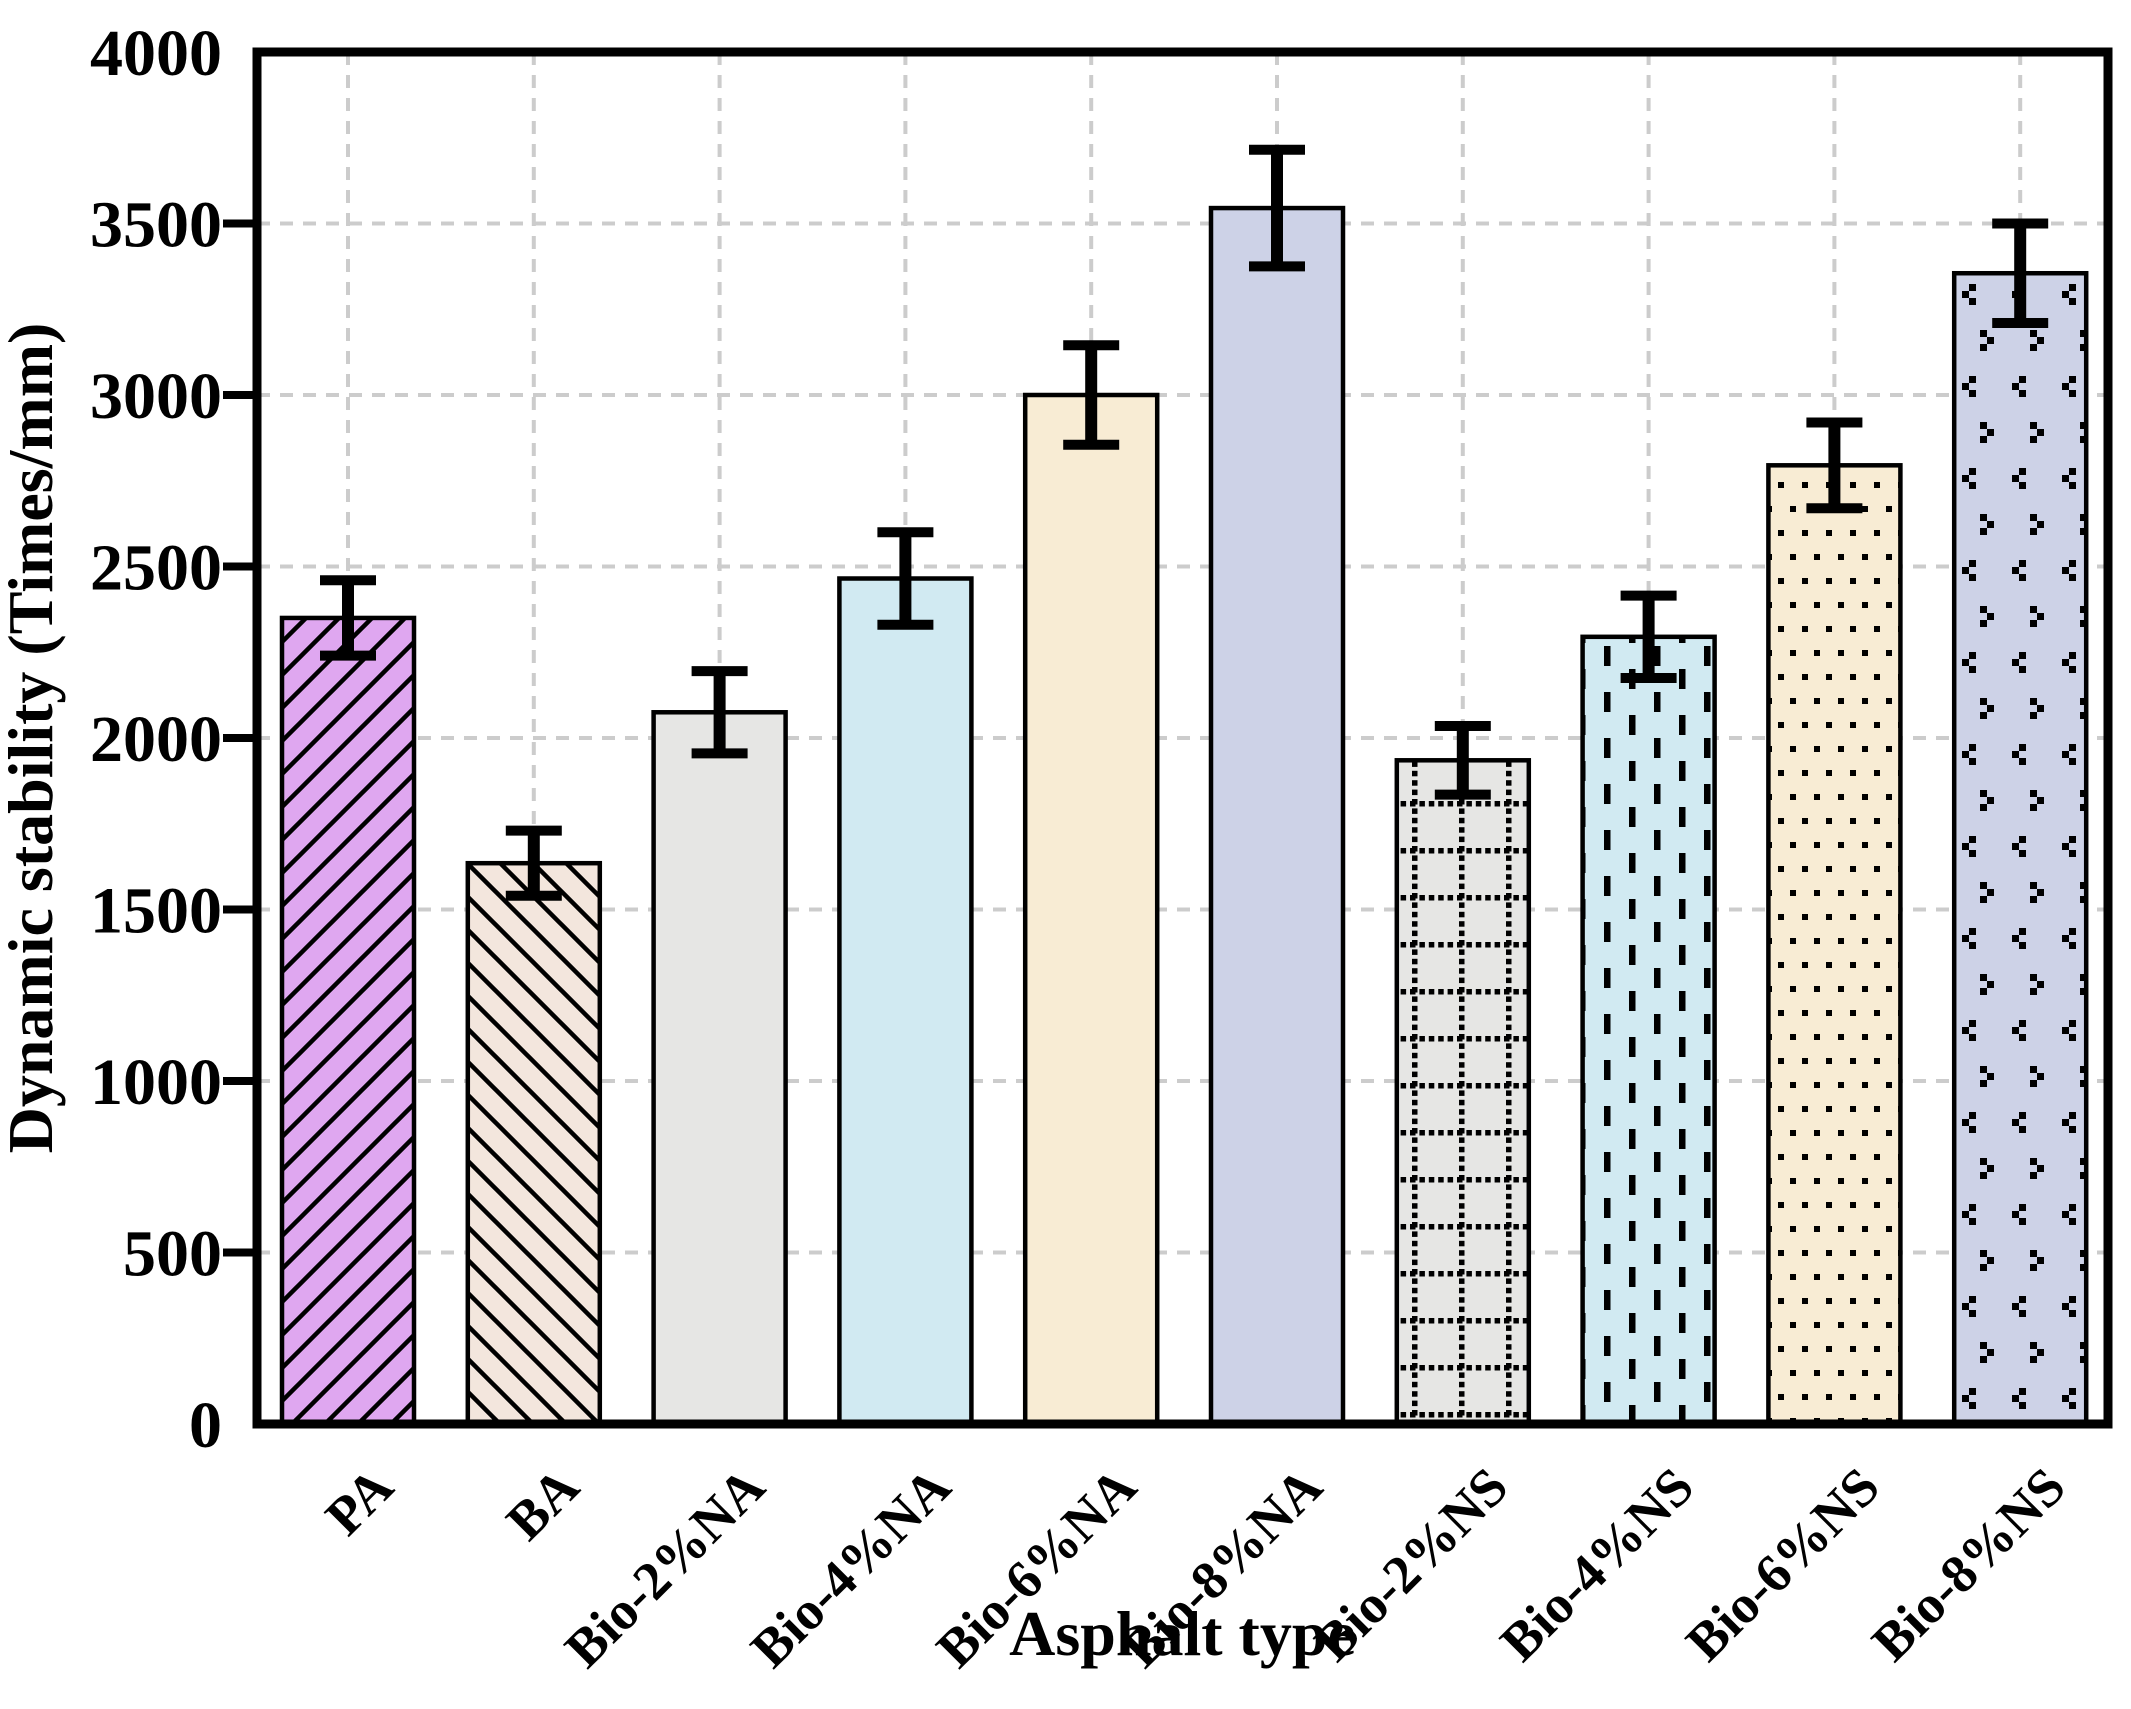 Image resolution: width=2131 pixels, height=1709 pixels. Describe the element at coordinates (33, 738) in the screenshot. I see `y-axis-title: Dynamic stability (Times/mm)` at that location.